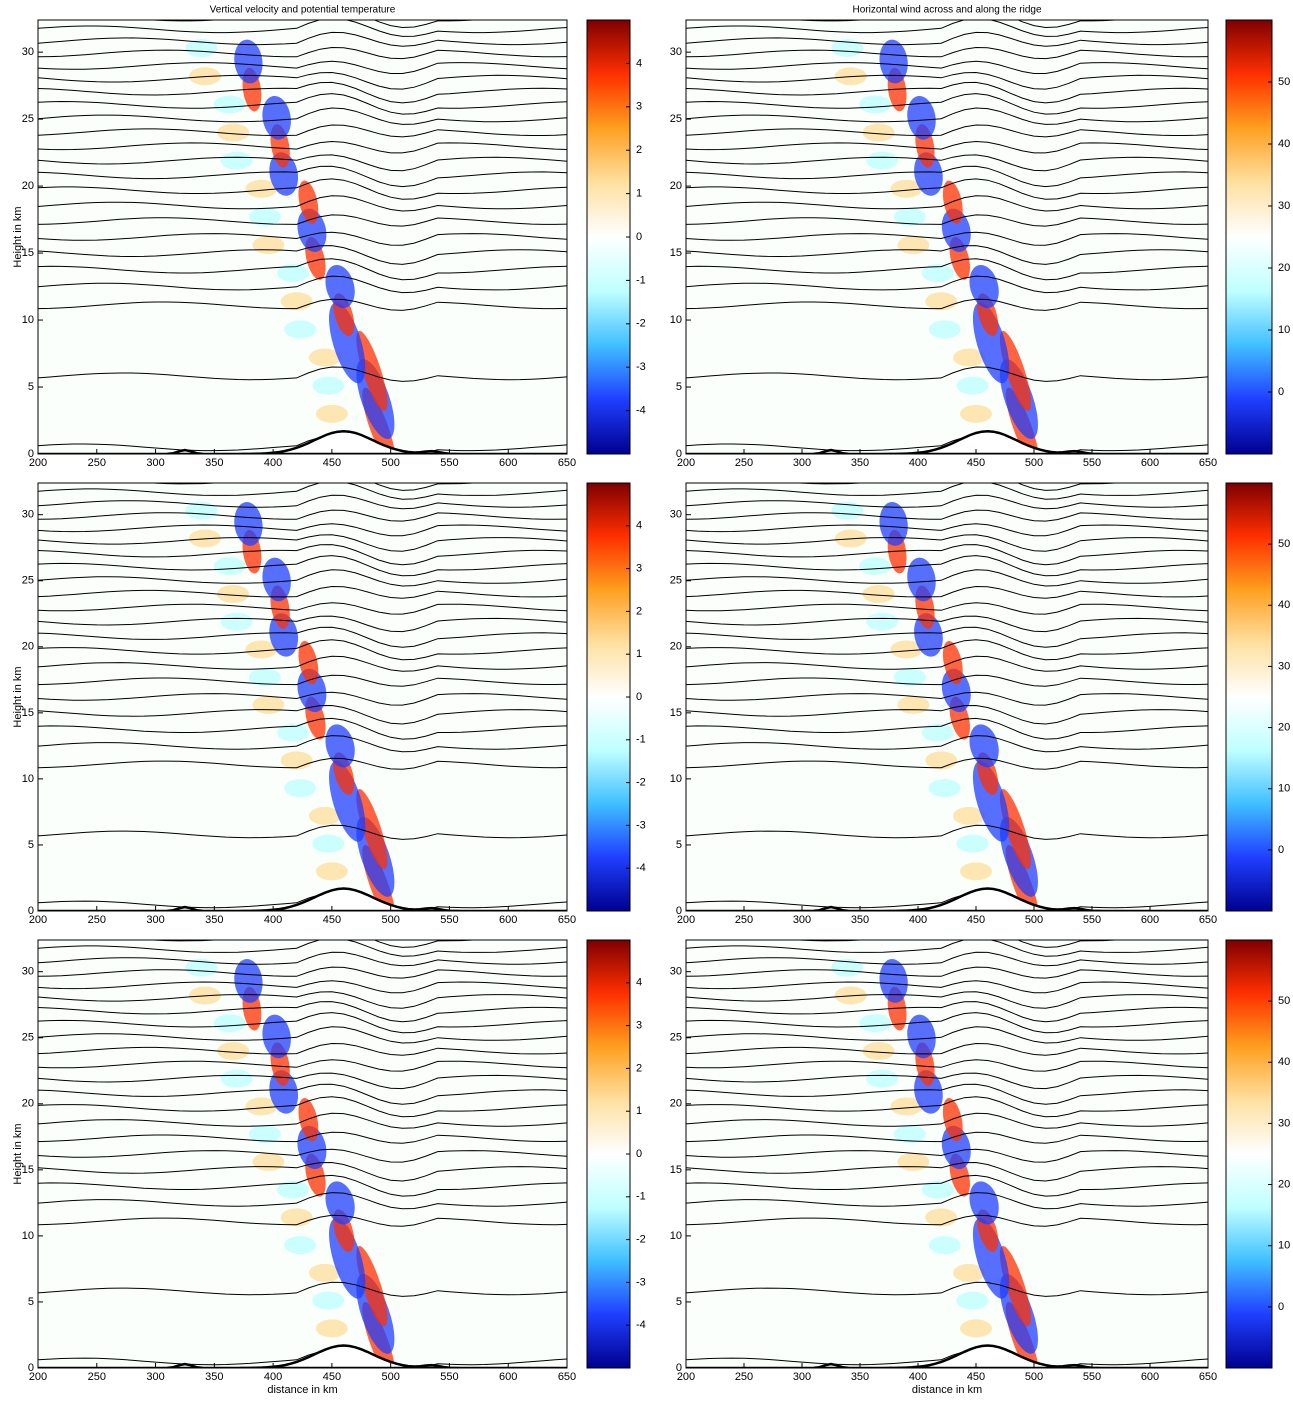 Image resolution: width=1293 pixels, height=1401 pixels. Describe the element at coordinates (679, 454) in the screenshot. I see `y-tick-label: 0` at that location.